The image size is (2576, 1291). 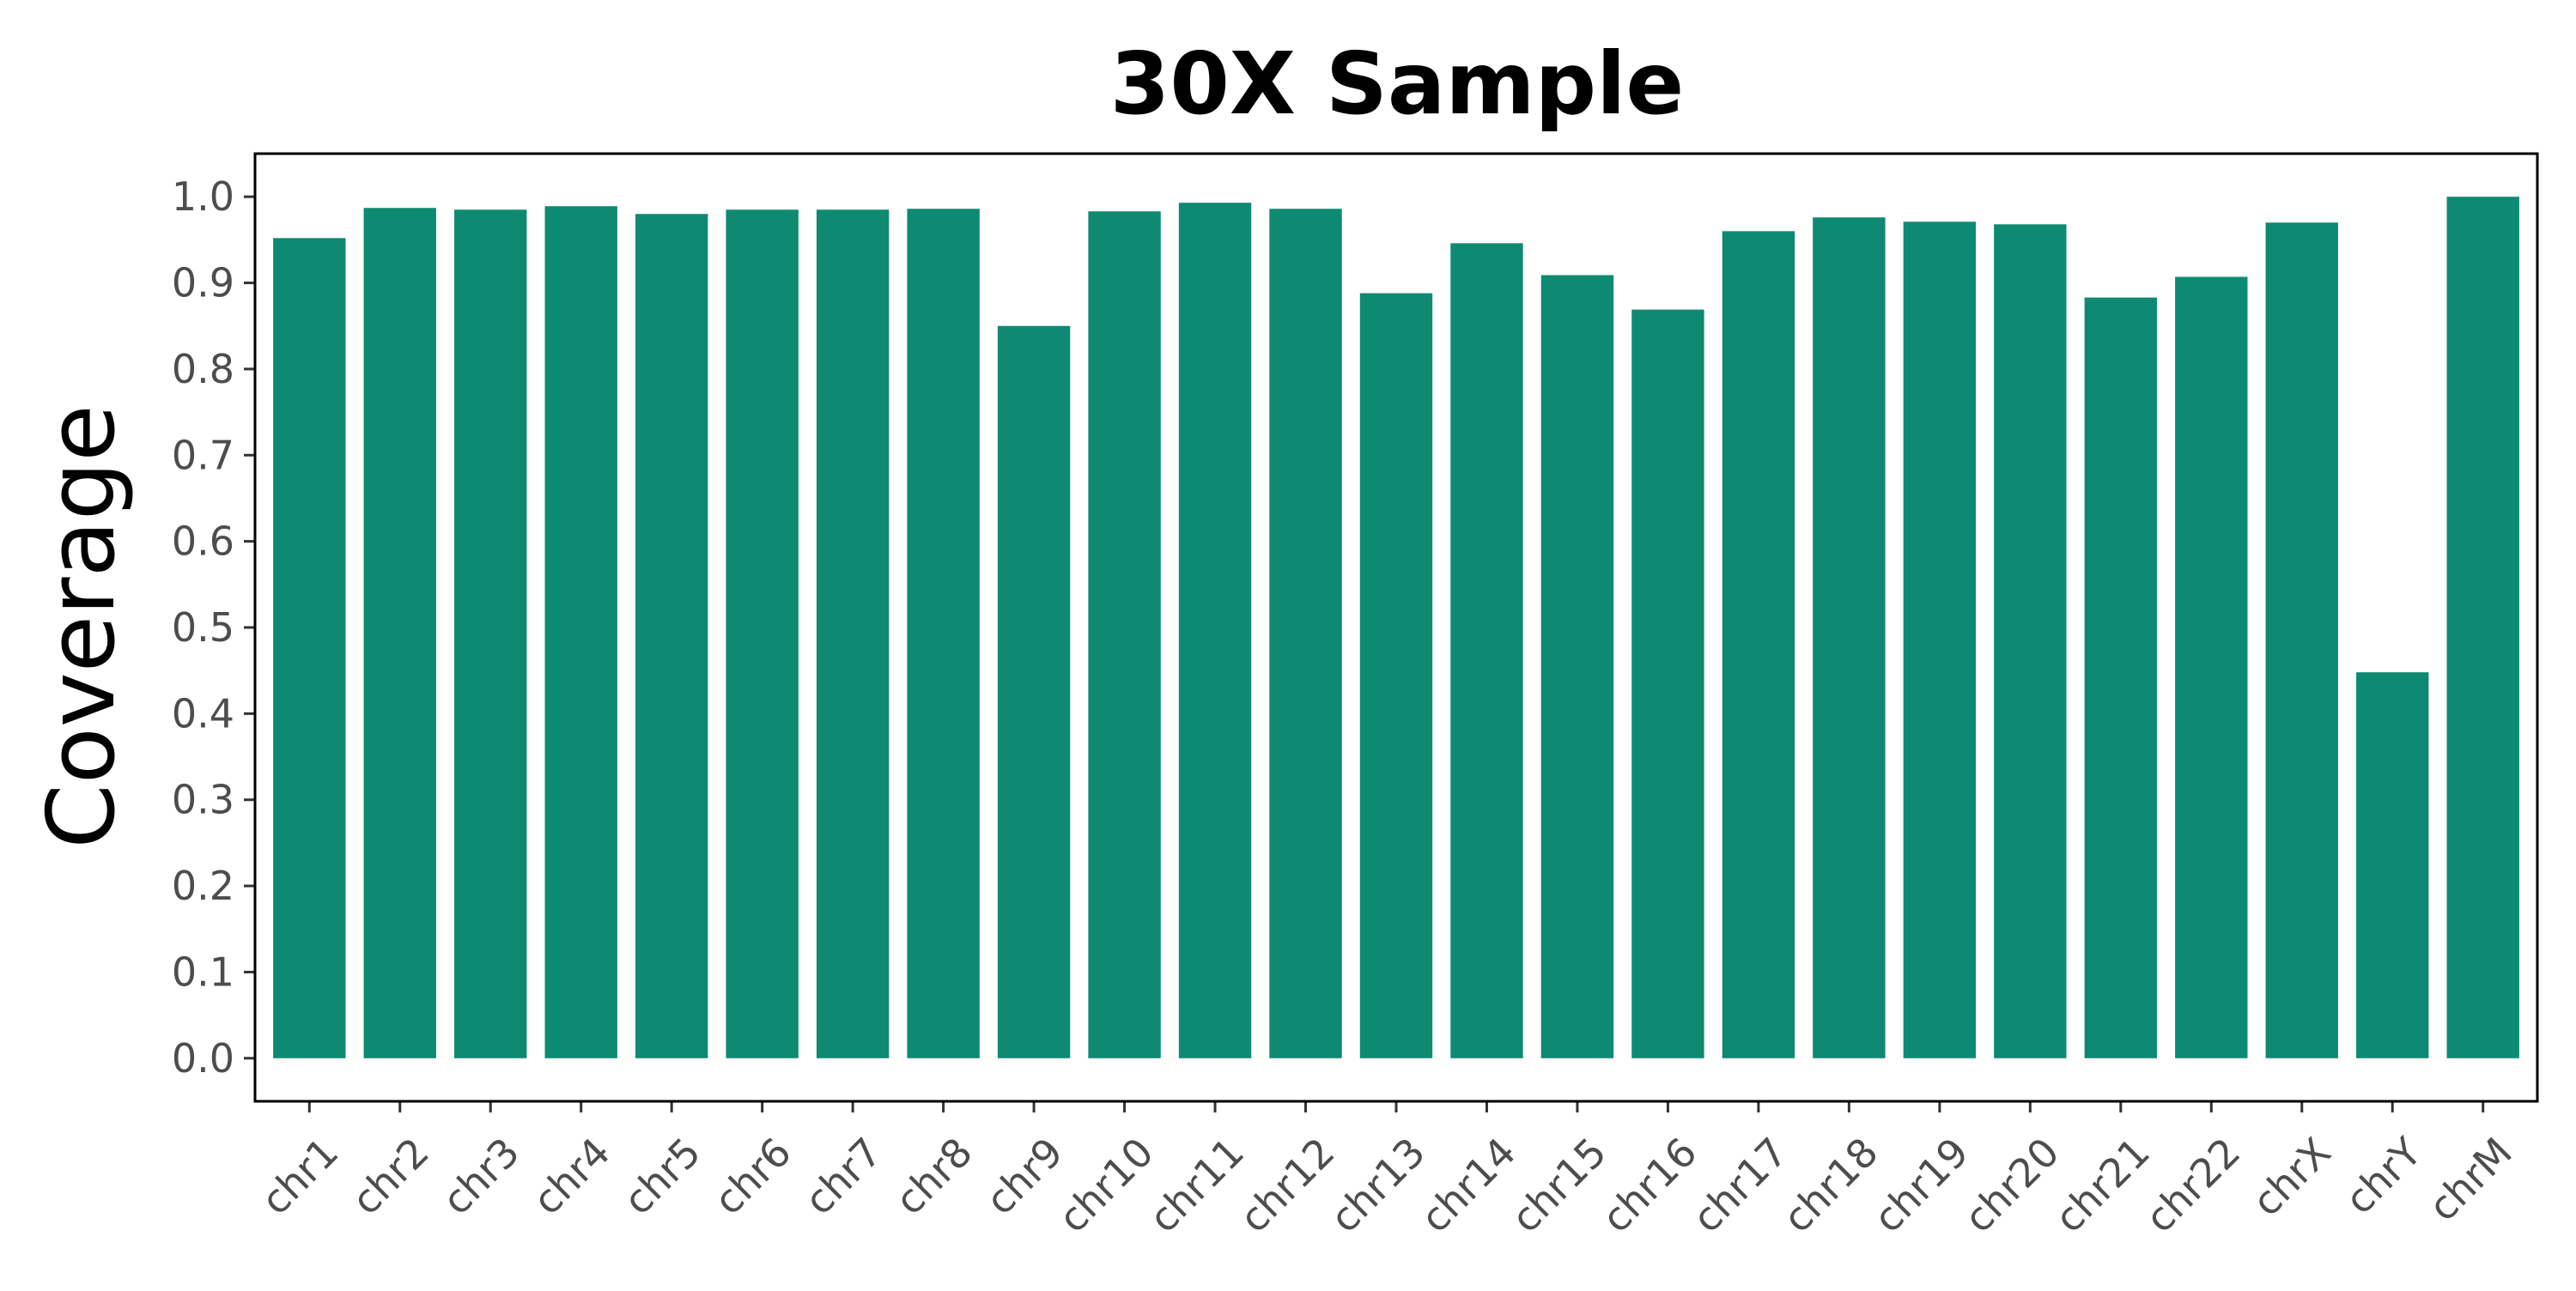 I want to click on x-tick-label: chr14, so click(x=1468, y=1185).